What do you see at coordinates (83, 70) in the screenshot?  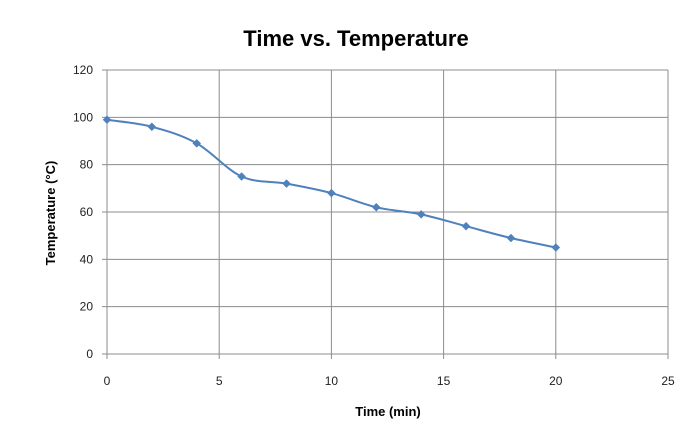 I see `y-tick-label: 120` at bounding box center [83, 70].